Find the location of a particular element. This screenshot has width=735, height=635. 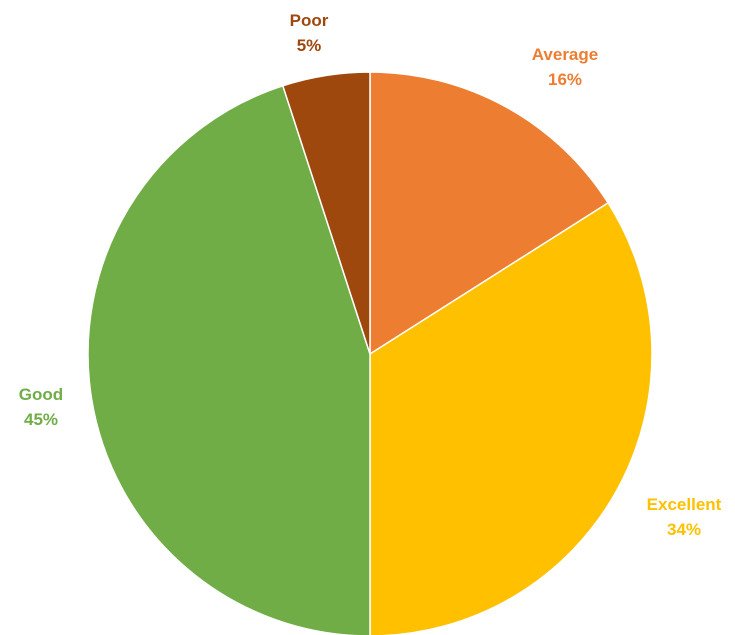

data-label-excellent: Excellent 34% is located at coordinates (684, 517).